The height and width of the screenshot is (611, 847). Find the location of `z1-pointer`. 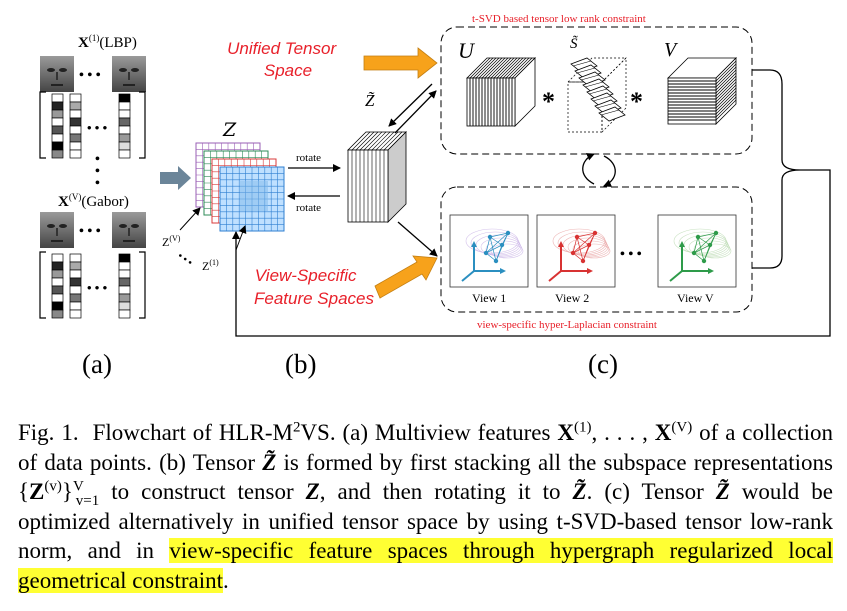

z1-pointer is located at coordinates (241, 238).